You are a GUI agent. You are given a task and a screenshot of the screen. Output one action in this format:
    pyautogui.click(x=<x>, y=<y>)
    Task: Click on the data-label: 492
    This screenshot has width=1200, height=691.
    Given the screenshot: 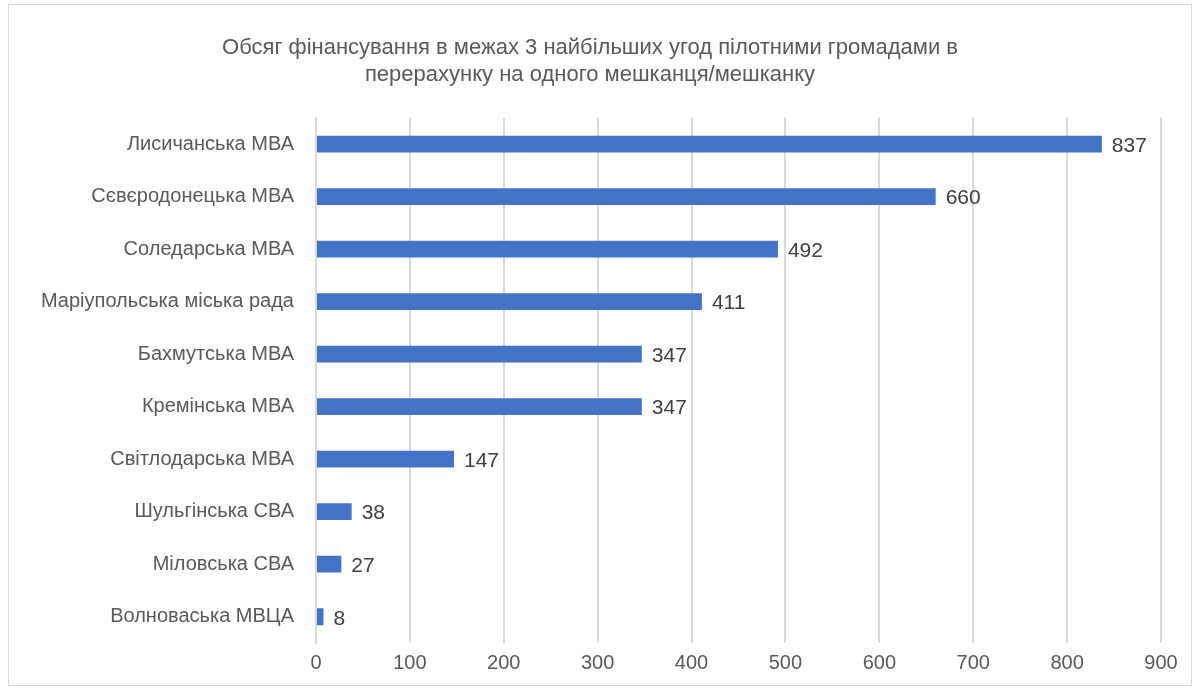 What is the action you would take?
    pyautogui.click(x=805, y=249)
    